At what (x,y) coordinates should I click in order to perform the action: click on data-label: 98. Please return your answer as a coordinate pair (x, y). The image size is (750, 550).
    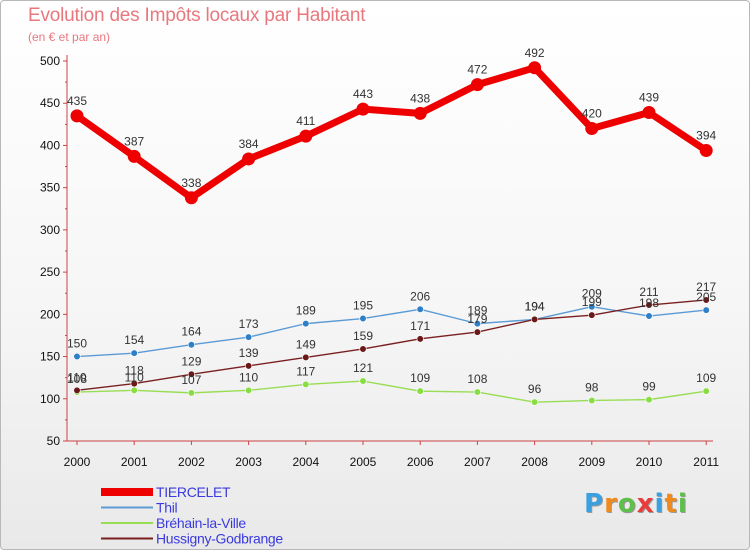
    Looking at the image, I should click on (592, 387).